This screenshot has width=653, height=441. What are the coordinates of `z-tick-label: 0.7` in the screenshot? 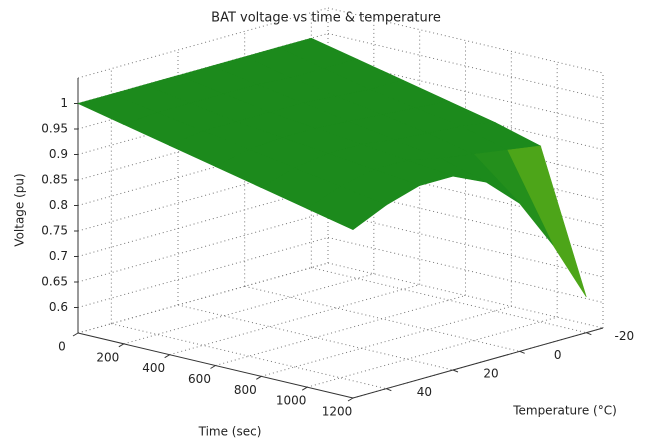 It's located at (58, 256).